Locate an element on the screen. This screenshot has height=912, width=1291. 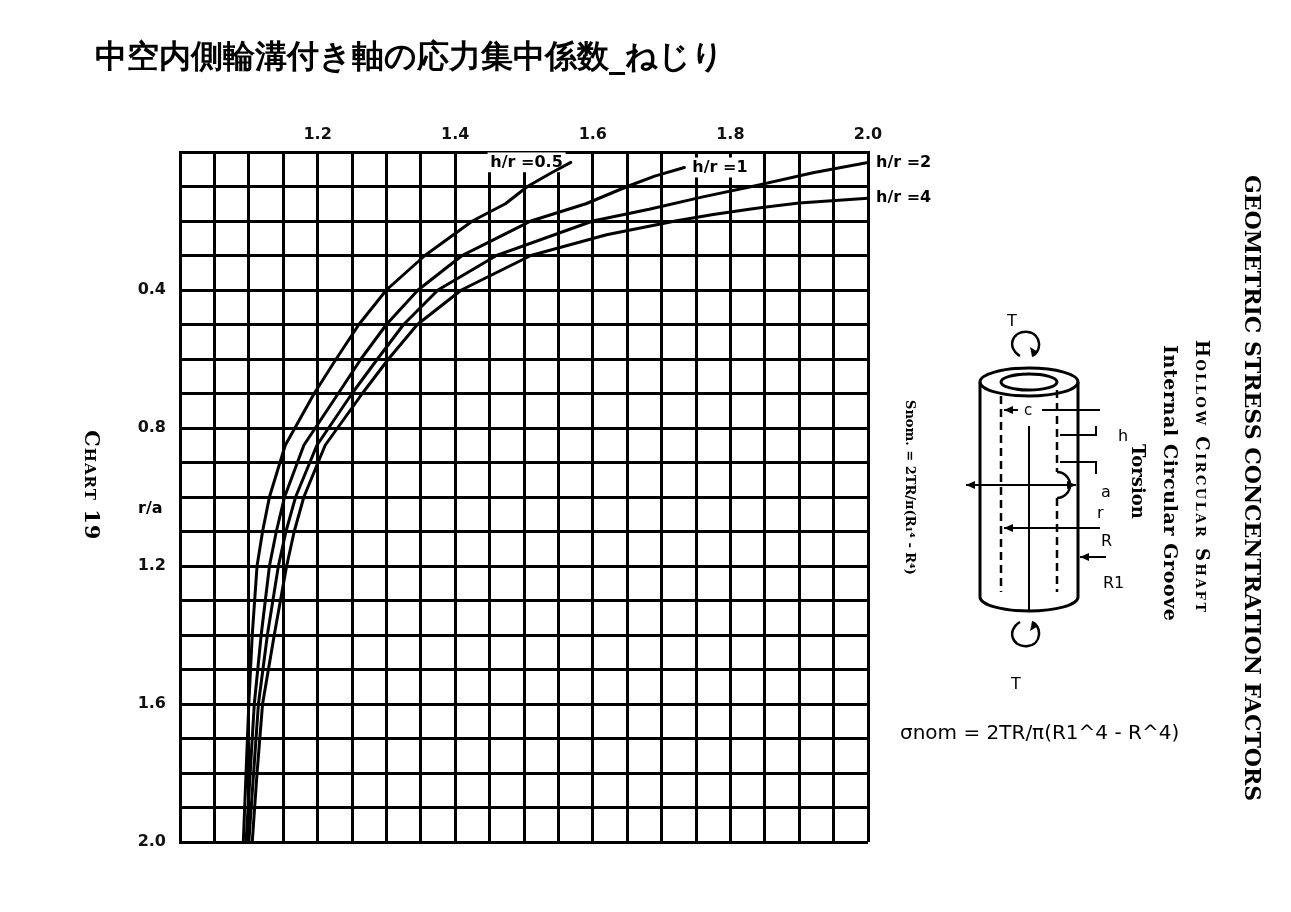
series-label: h/r =1 is located at coordinates (720, 166).